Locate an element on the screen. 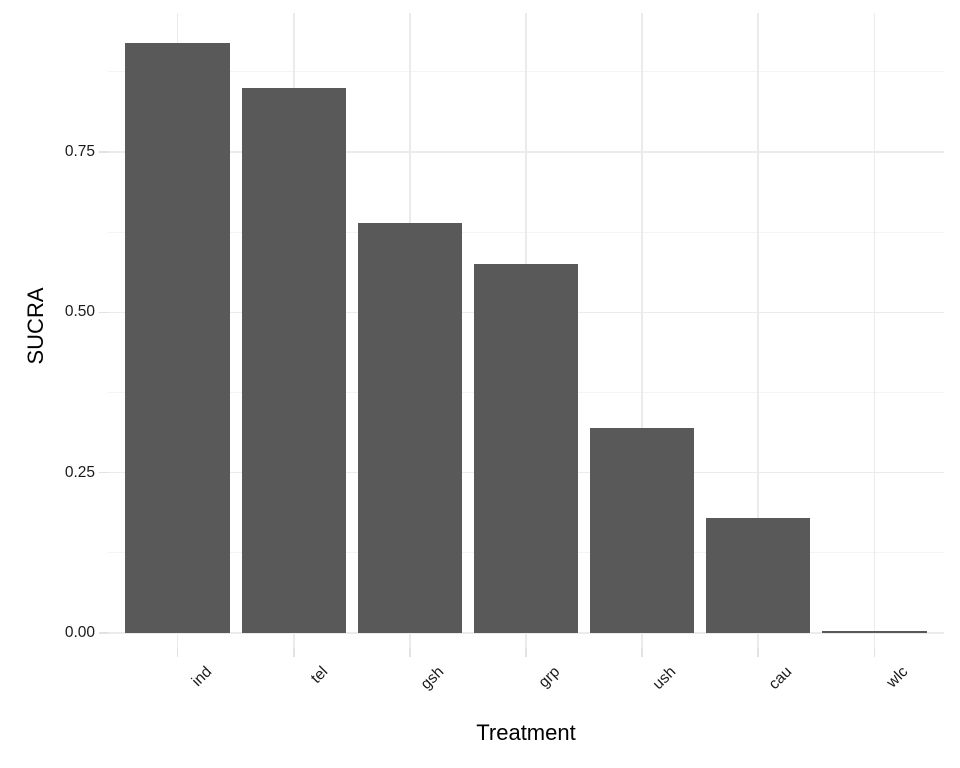 The width and height of the screenshot is (960, 768). y-axis-title: SUCRA is located at coordinates (35, 326).